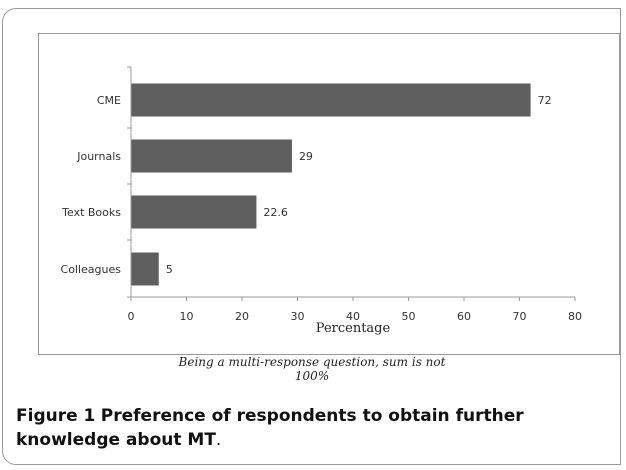  Describe the element at coordinates (131, 316) in the screenshot. I see `x-tick-label: 0` at that location.